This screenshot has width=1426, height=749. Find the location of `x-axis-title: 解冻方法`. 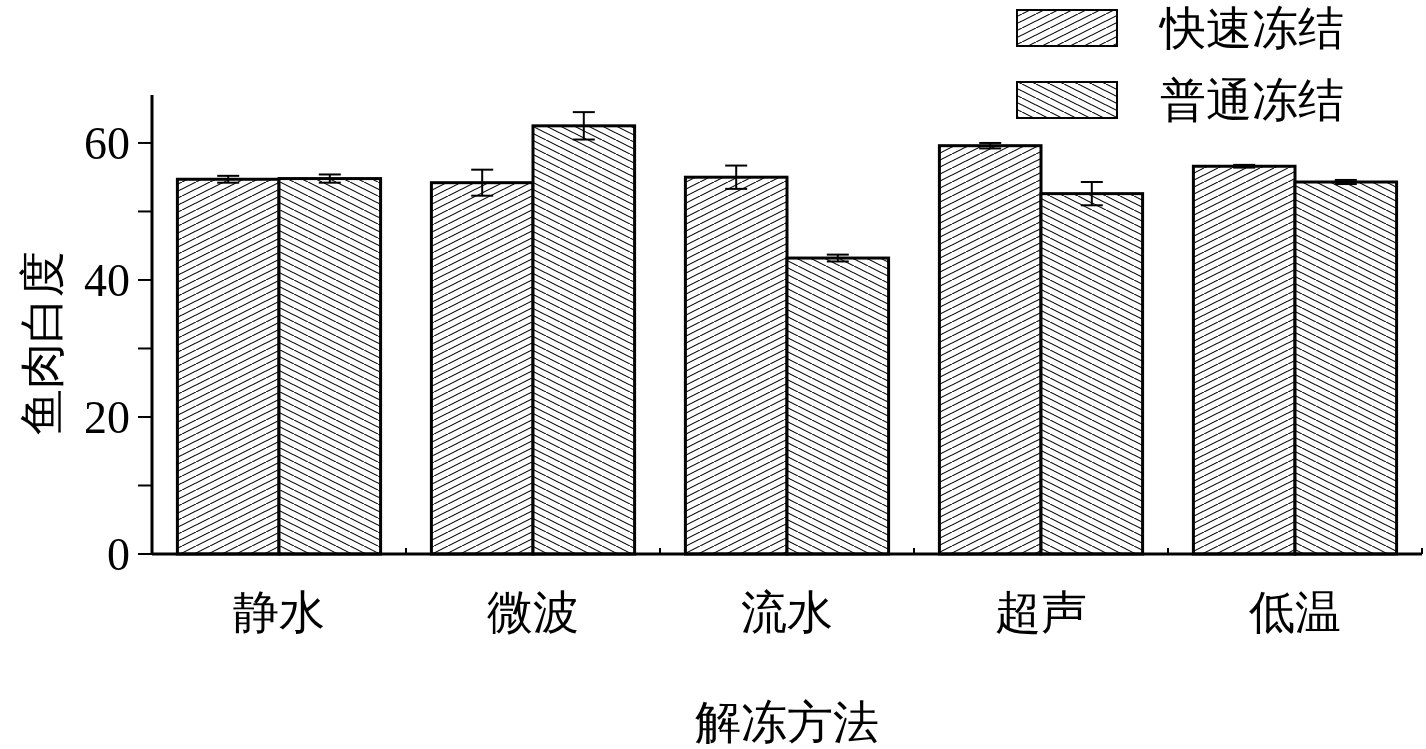

x-axis-title: 解冻方法 is located at coordinates (787, 722).